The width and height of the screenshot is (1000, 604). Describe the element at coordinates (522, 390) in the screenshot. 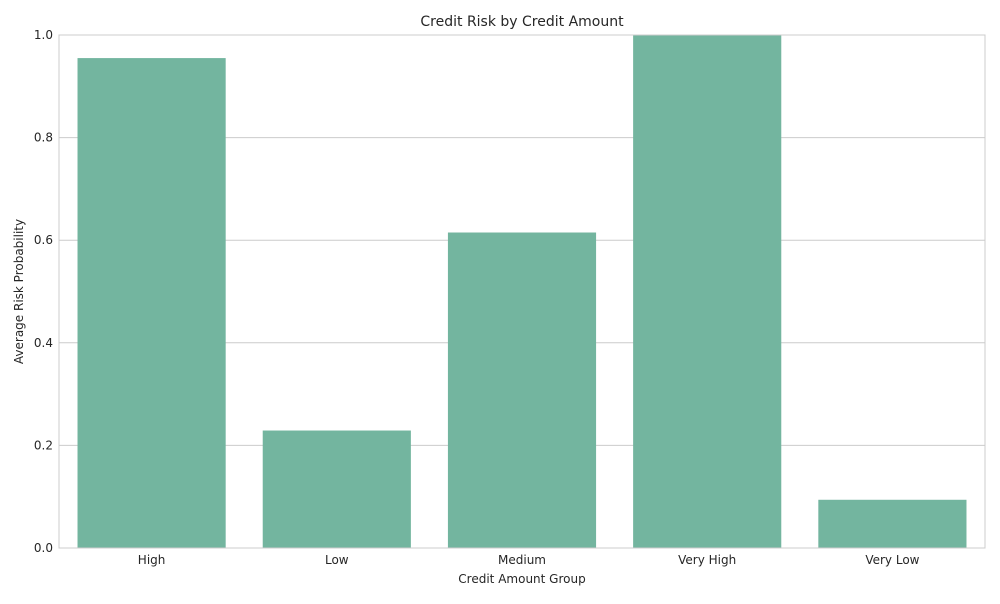

I see `bar-medium` at that location.